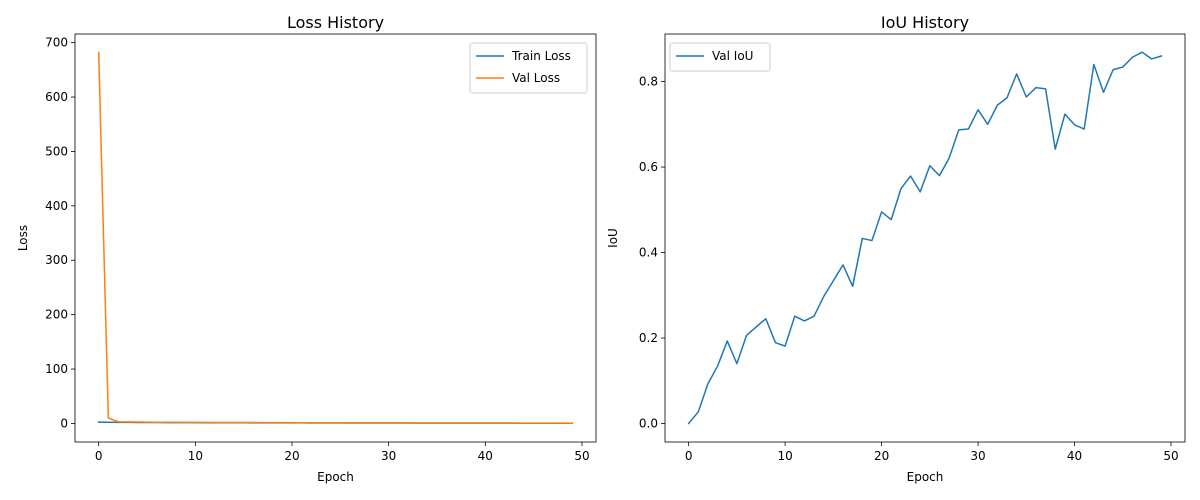  Describe the element at coordinates (388, 456) in the screenshot. I see `loss-x-tick-label: 30` at that location.